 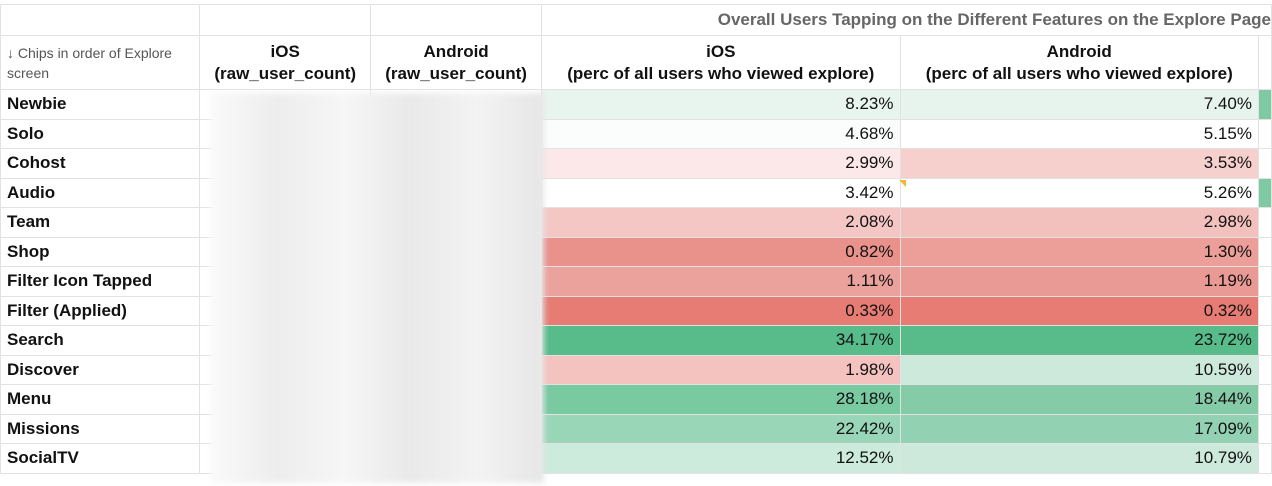 What do you see at coordinates (100, 399) in the screenshot?
I see `chip-name: Menu` at bounding box center [100, 399].